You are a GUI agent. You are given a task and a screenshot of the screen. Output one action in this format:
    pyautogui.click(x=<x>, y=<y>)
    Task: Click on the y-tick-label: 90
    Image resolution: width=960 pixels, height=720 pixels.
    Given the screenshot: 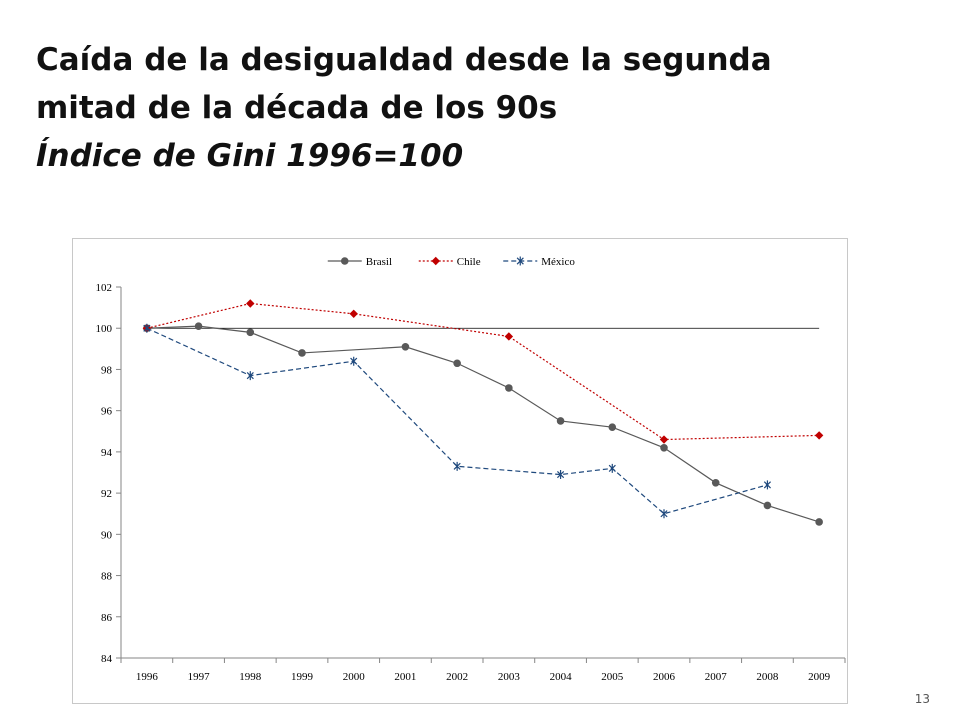 What is the action you would take?
    pyautogui.click(x=107, y=535)
    